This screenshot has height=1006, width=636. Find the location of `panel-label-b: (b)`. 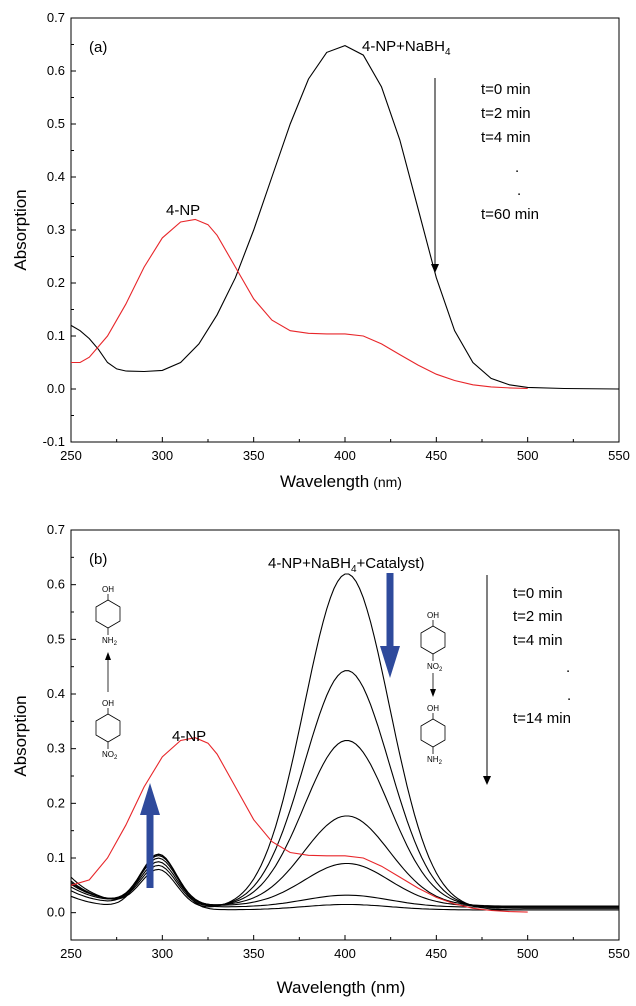

panel-label-b: (b) is located at coordinates (98, 559).